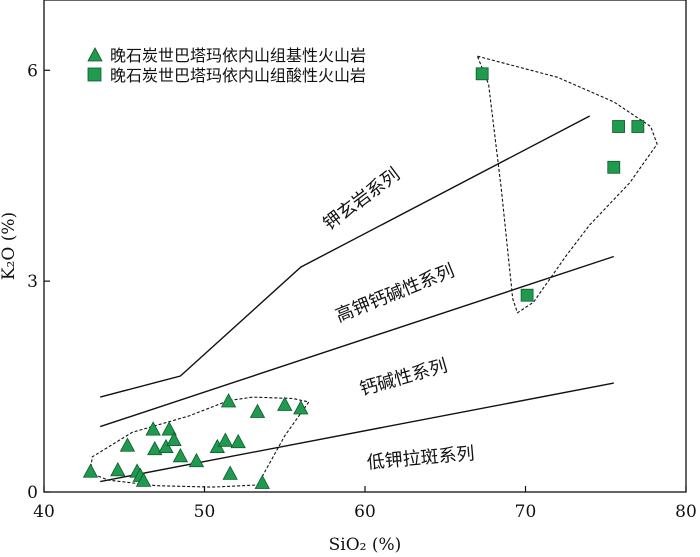  Describe the element at coordinates (95, 54) in the screenshot. I see `legend-triangle-marker` at that location.